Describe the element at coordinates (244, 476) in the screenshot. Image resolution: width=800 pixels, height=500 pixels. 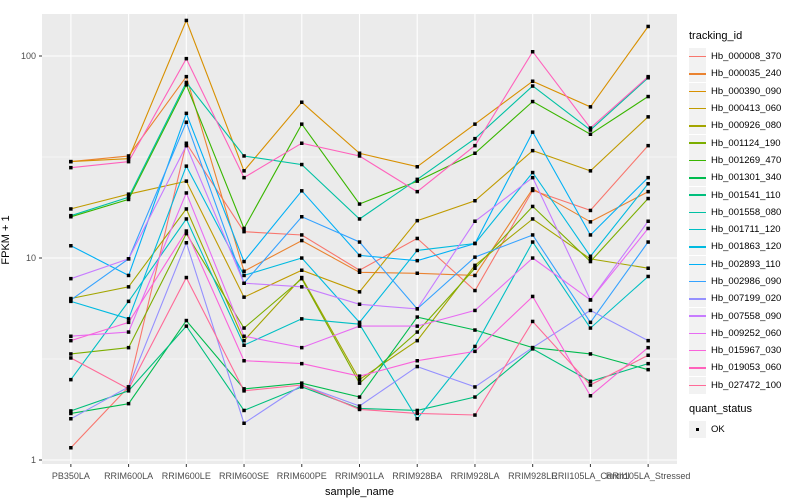
I see `x-tick-label: RRIM600SE` at that location.